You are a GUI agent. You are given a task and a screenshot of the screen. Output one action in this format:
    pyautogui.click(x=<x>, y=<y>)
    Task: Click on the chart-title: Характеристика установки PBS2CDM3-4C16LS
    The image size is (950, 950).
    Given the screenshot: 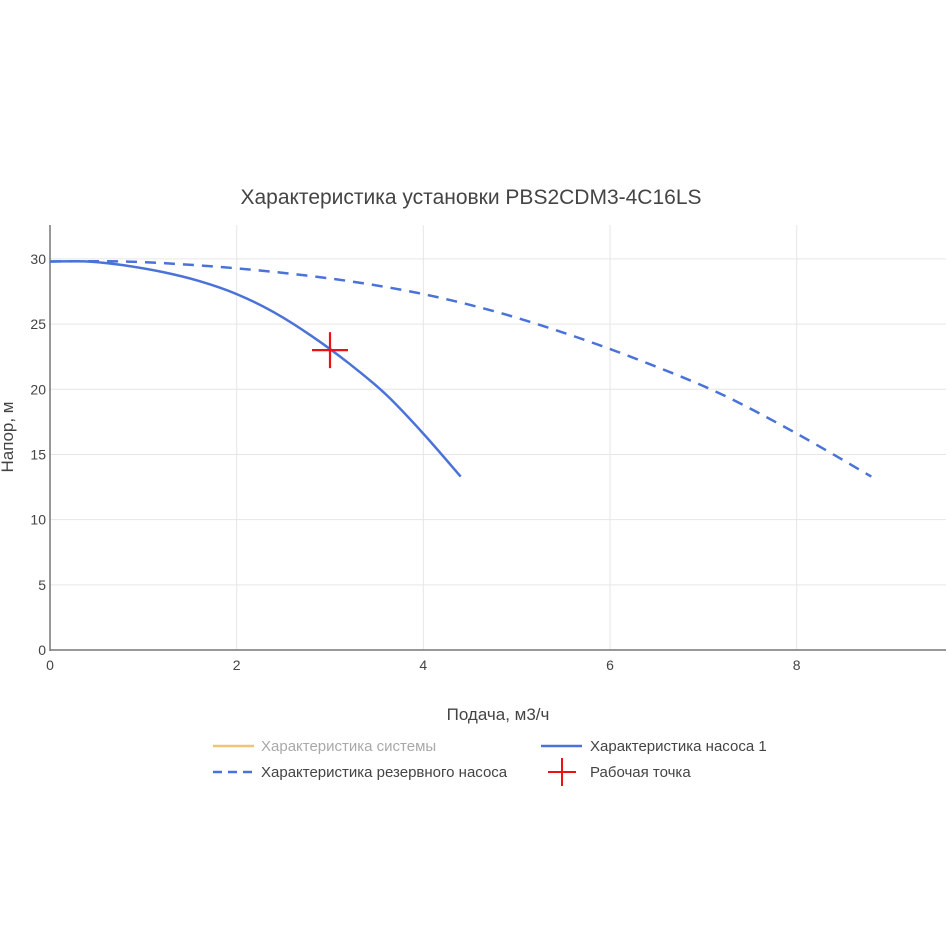 What is the action you would take?
    pyautogui.click(x=470, y=197)
    